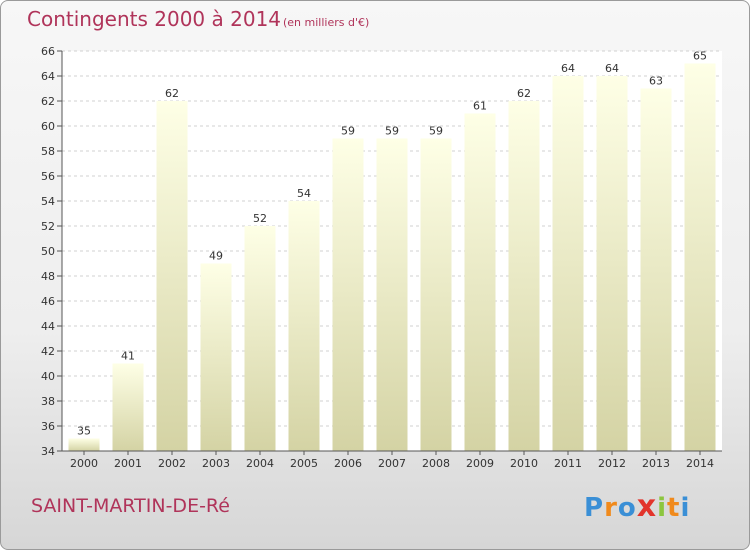  I want to click on bar-value-label: 52, so click(260, 218).